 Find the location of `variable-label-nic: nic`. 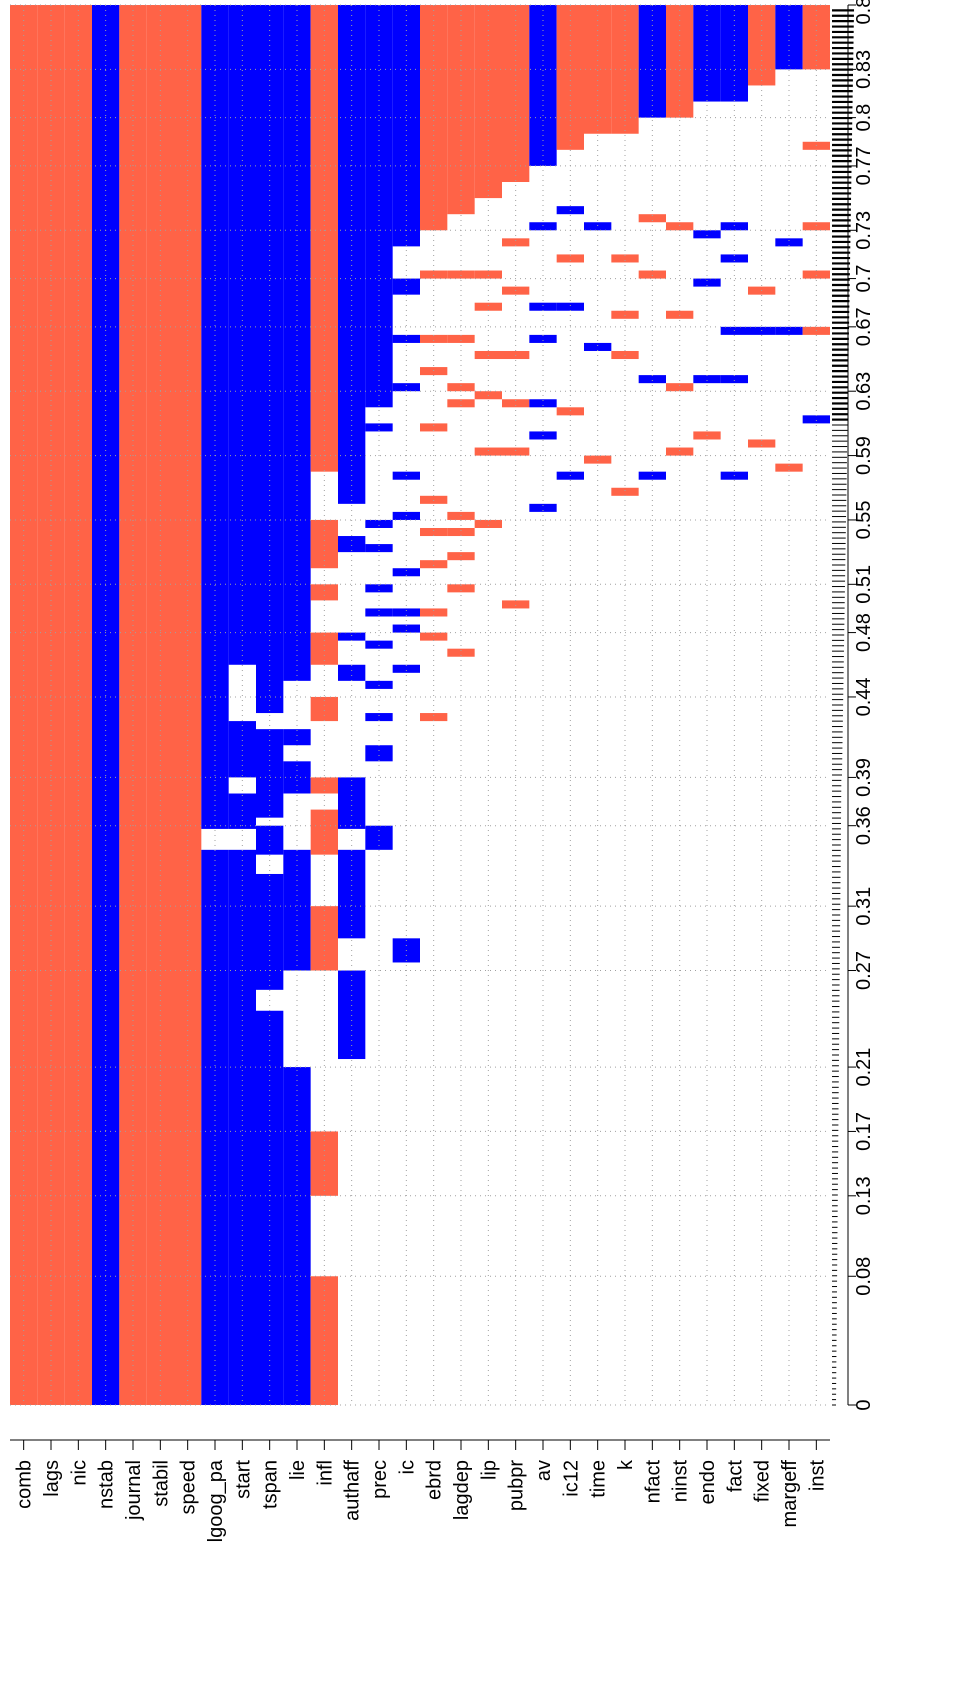

variable-label-nic: nic is located at coordinates (79, 1473).